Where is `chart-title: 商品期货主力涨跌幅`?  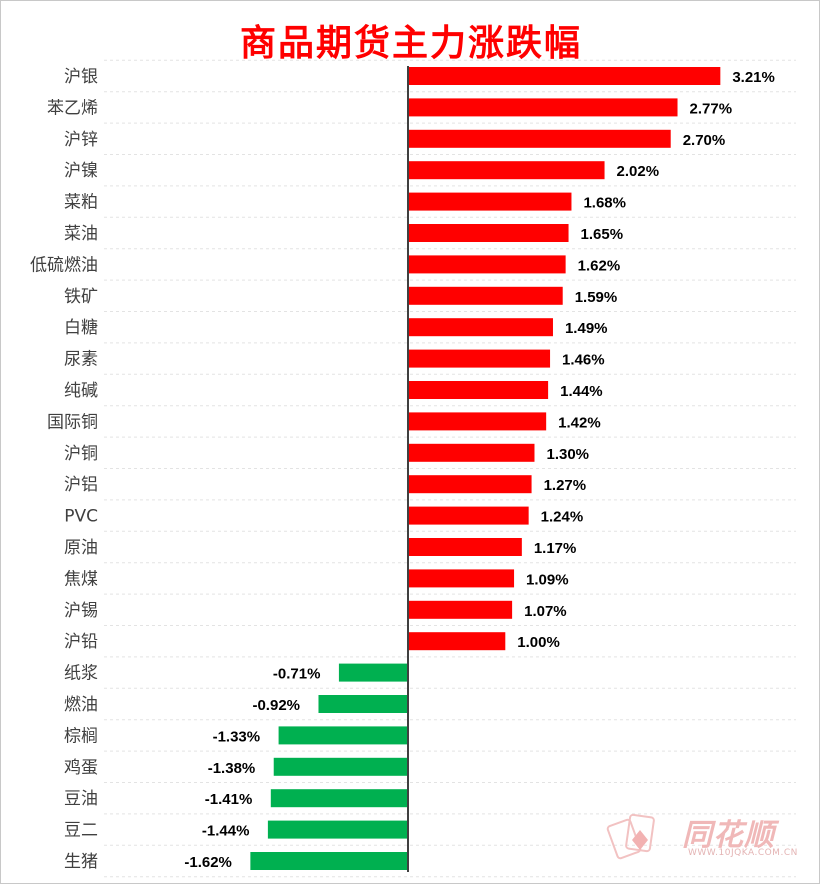
chart-title: 商品期货主力涨跌幅 is located at coordinates (410, 43).